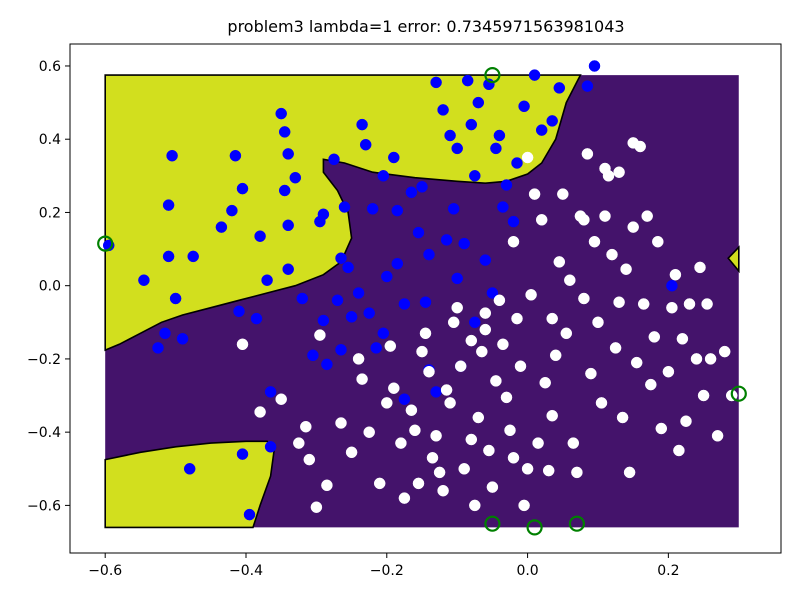 This screenshot has height=594, width=795. I want to click on y-tick-label: −0.6, so click(44, 506).